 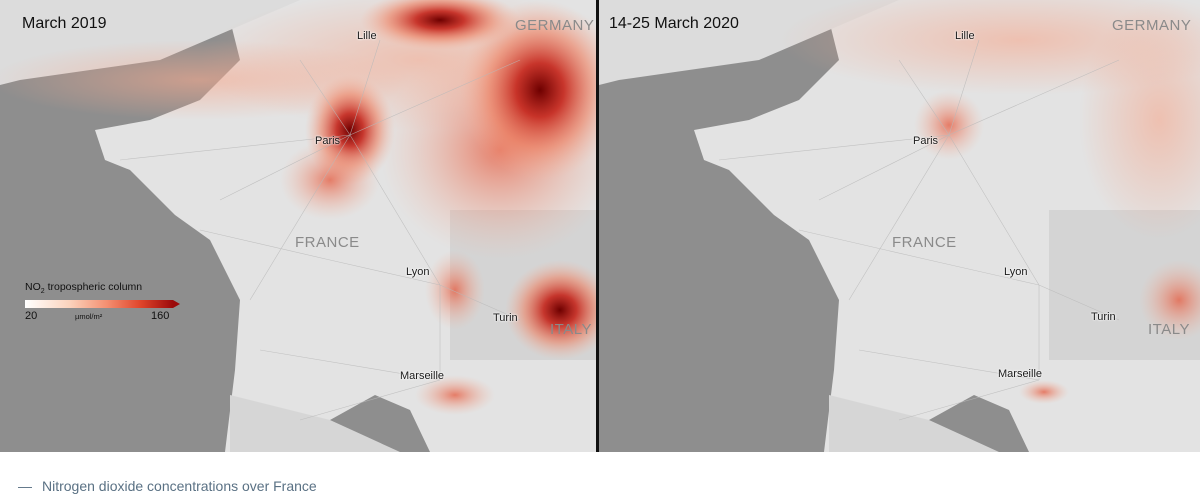 I want to click on panel-title: March 2019, so click(x=64, y=23).